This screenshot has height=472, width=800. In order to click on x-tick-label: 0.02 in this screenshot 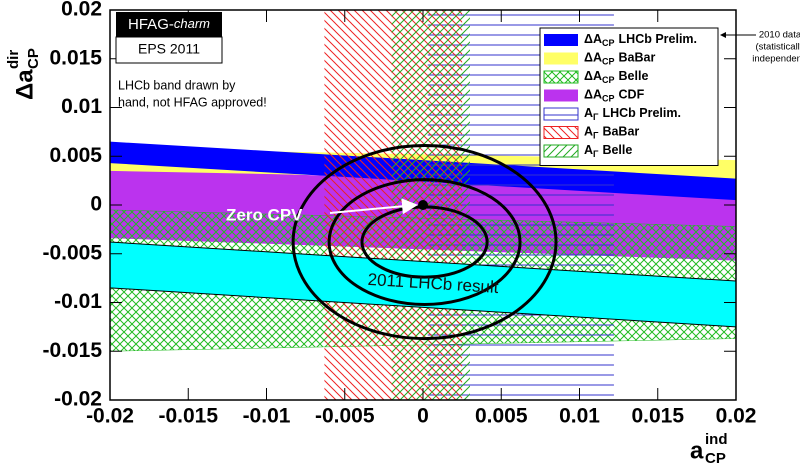, I will do `click(736, 416)`.